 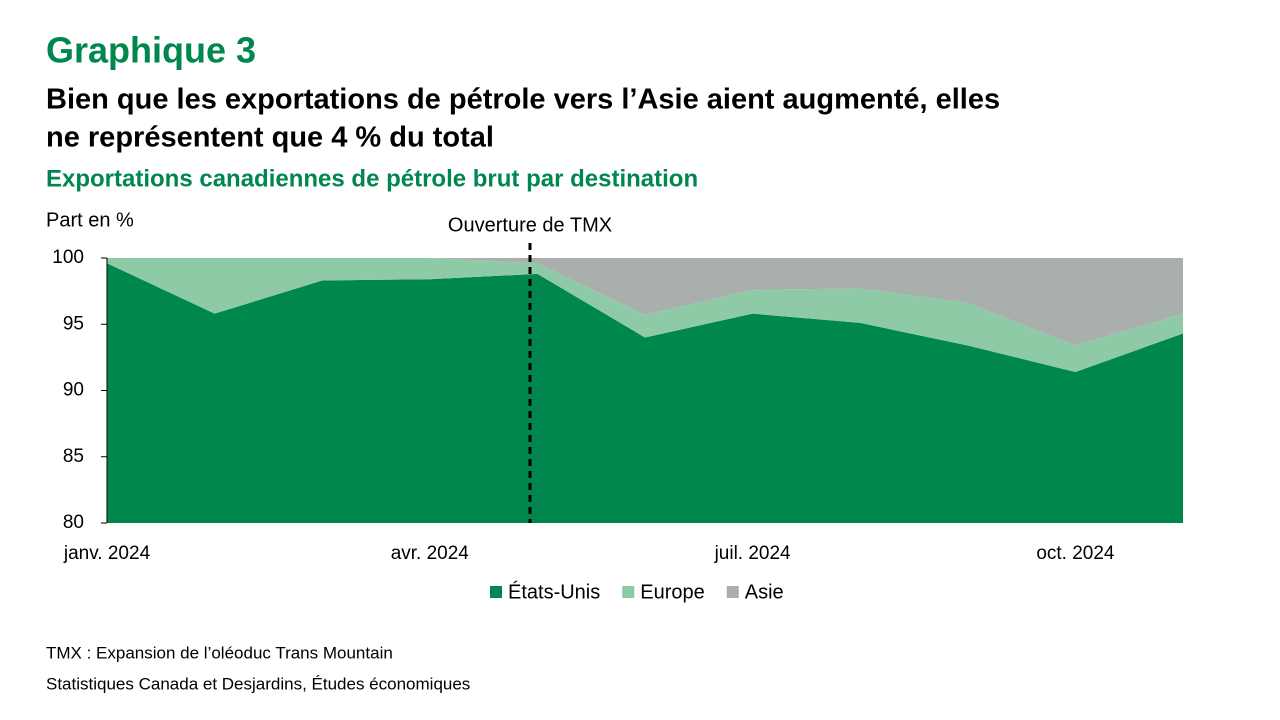 I want to click on y-tick-label: 100, so click(x=68, y=257).